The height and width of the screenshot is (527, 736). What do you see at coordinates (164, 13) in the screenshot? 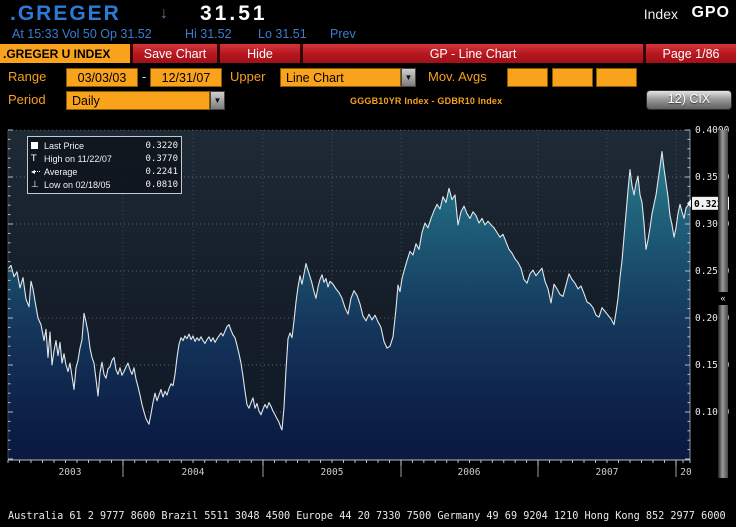
I see `price-down-arrow-icon: ↓` at bounding box center [164, 13].